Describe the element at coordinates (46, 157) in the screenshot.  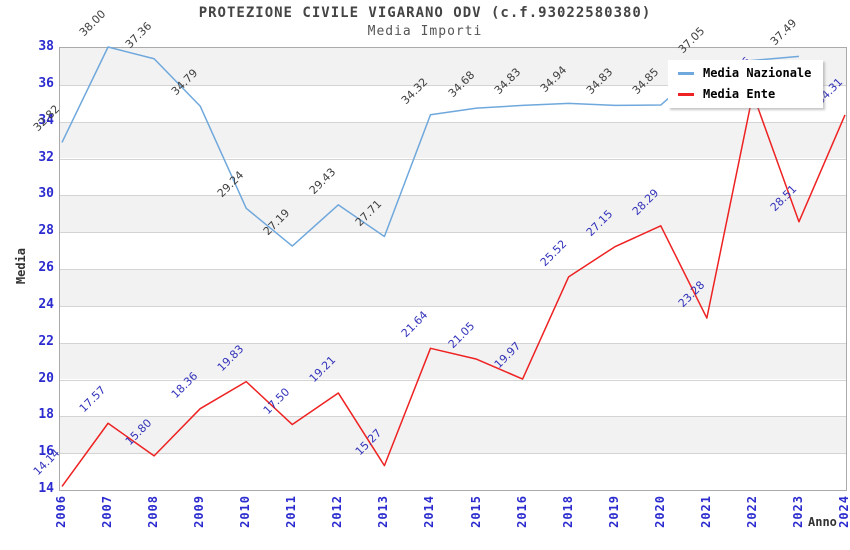
I see `y-tick-label: 32` at that location.